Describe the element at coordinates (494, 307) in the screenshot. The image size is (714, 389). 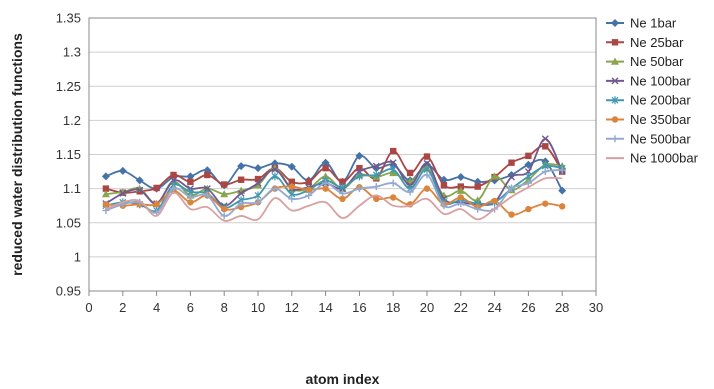
I see `x-tick-label: 24` at that location.